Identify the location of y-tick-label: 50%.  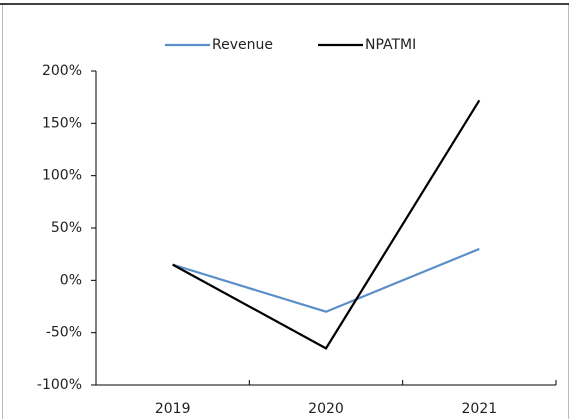
(66, 228).